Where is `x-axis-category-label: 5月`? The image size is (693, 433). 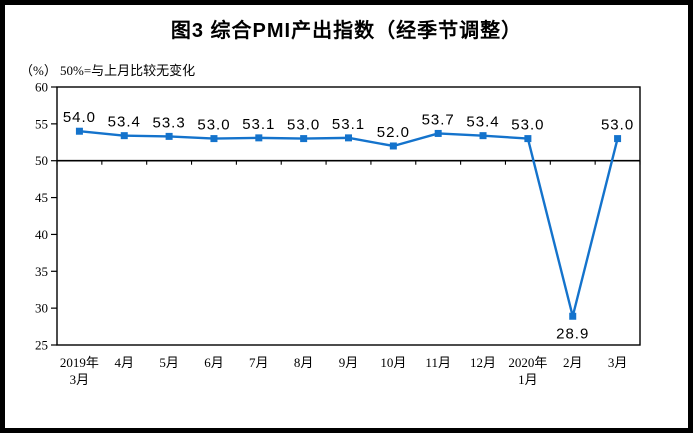
x-axis-category-label: 5月 is located at coordinates (169, 362).